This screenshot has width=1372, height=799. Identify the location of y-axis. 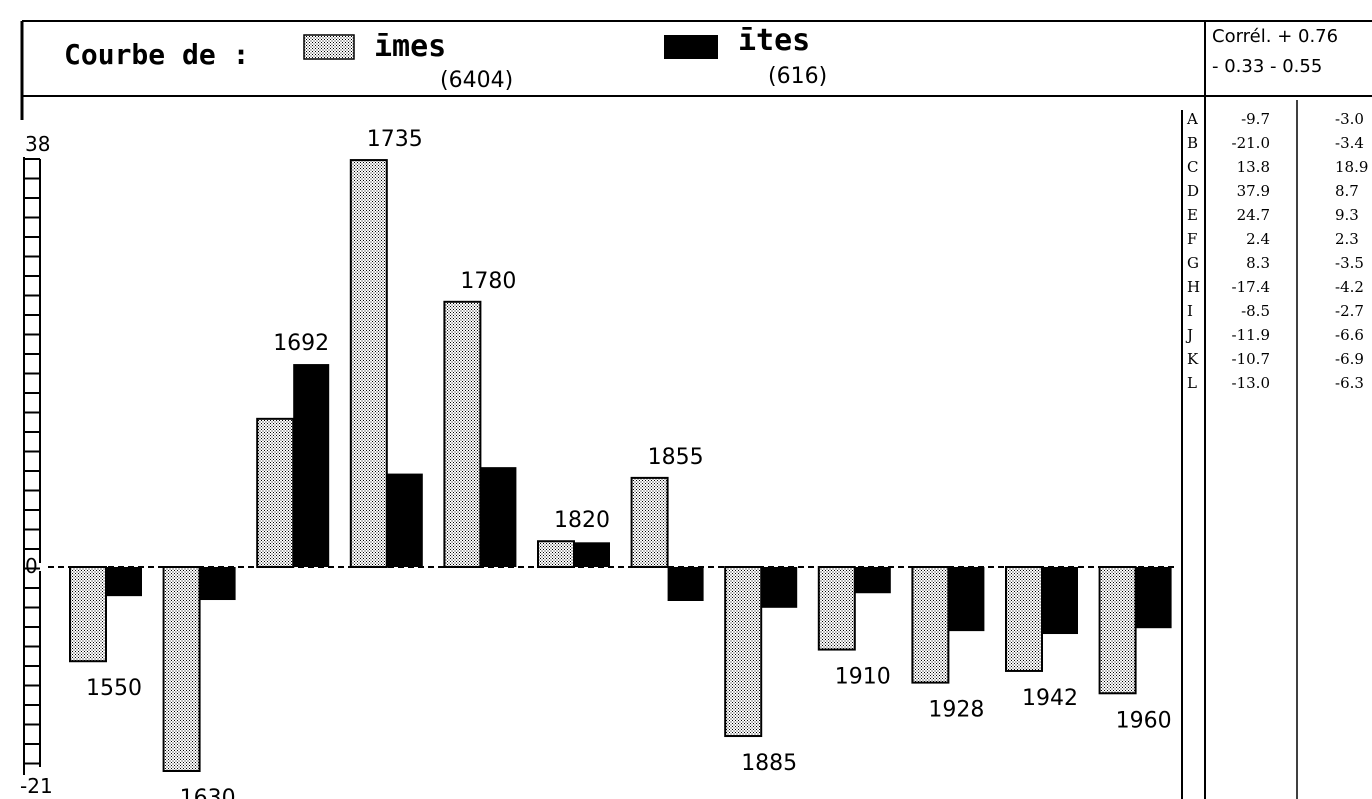
(32, 466).